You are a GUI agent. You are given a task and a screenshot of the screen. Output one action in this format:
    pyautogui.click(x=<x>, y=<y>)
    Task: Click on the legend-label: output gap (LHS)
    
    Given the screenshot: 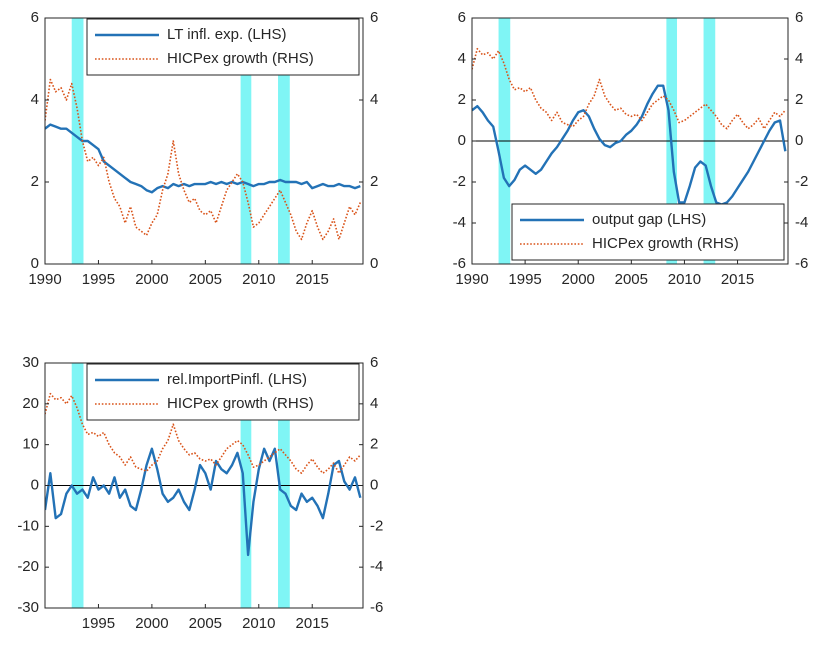 What is the action you would take?
    pyautogui.click(x=649, y=219)
    